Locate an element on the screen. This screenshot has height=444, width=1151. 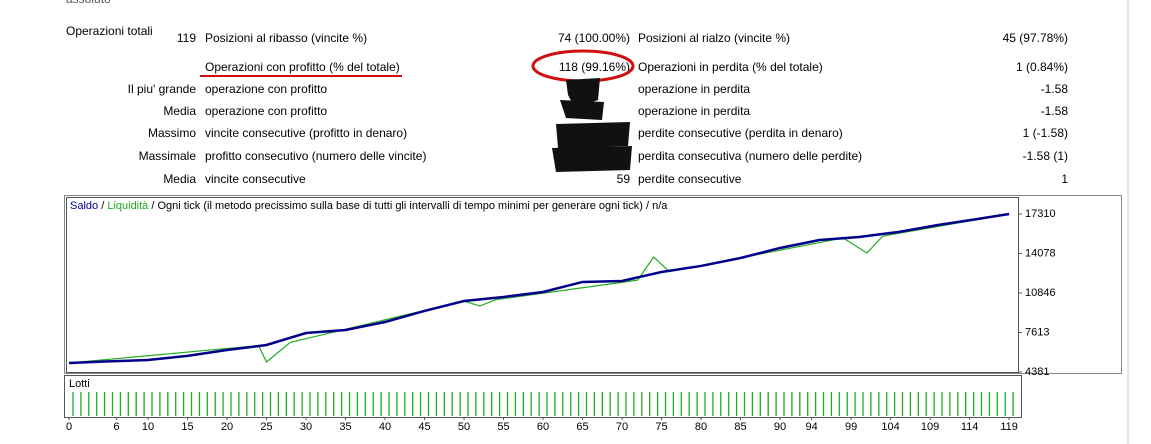
y-tick-label: 4381 is located at coordinates (1037, 372).